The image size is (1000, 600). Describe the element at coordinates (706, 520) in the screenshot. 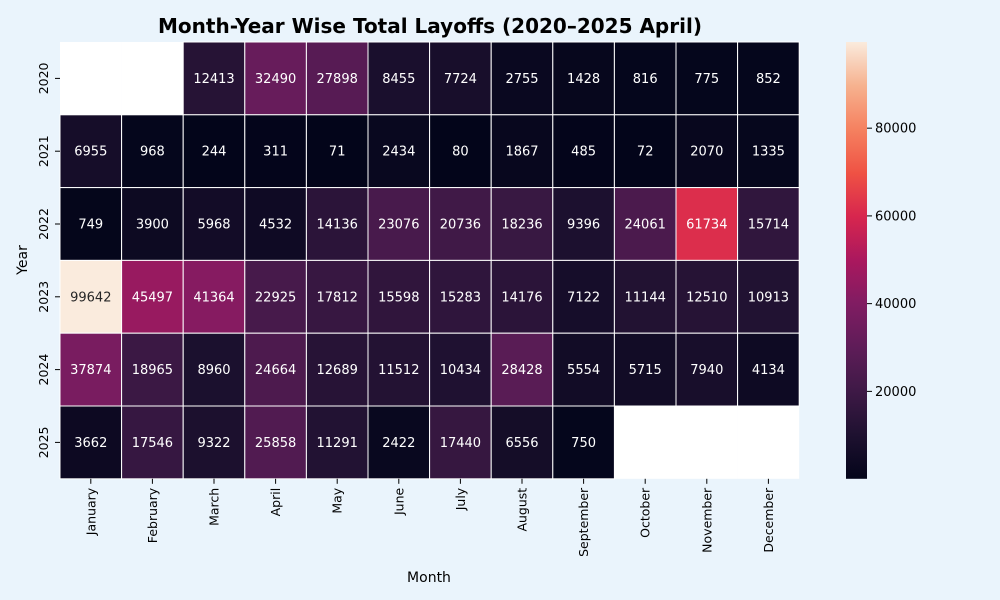

I see `x-tick-label: November` at that location.